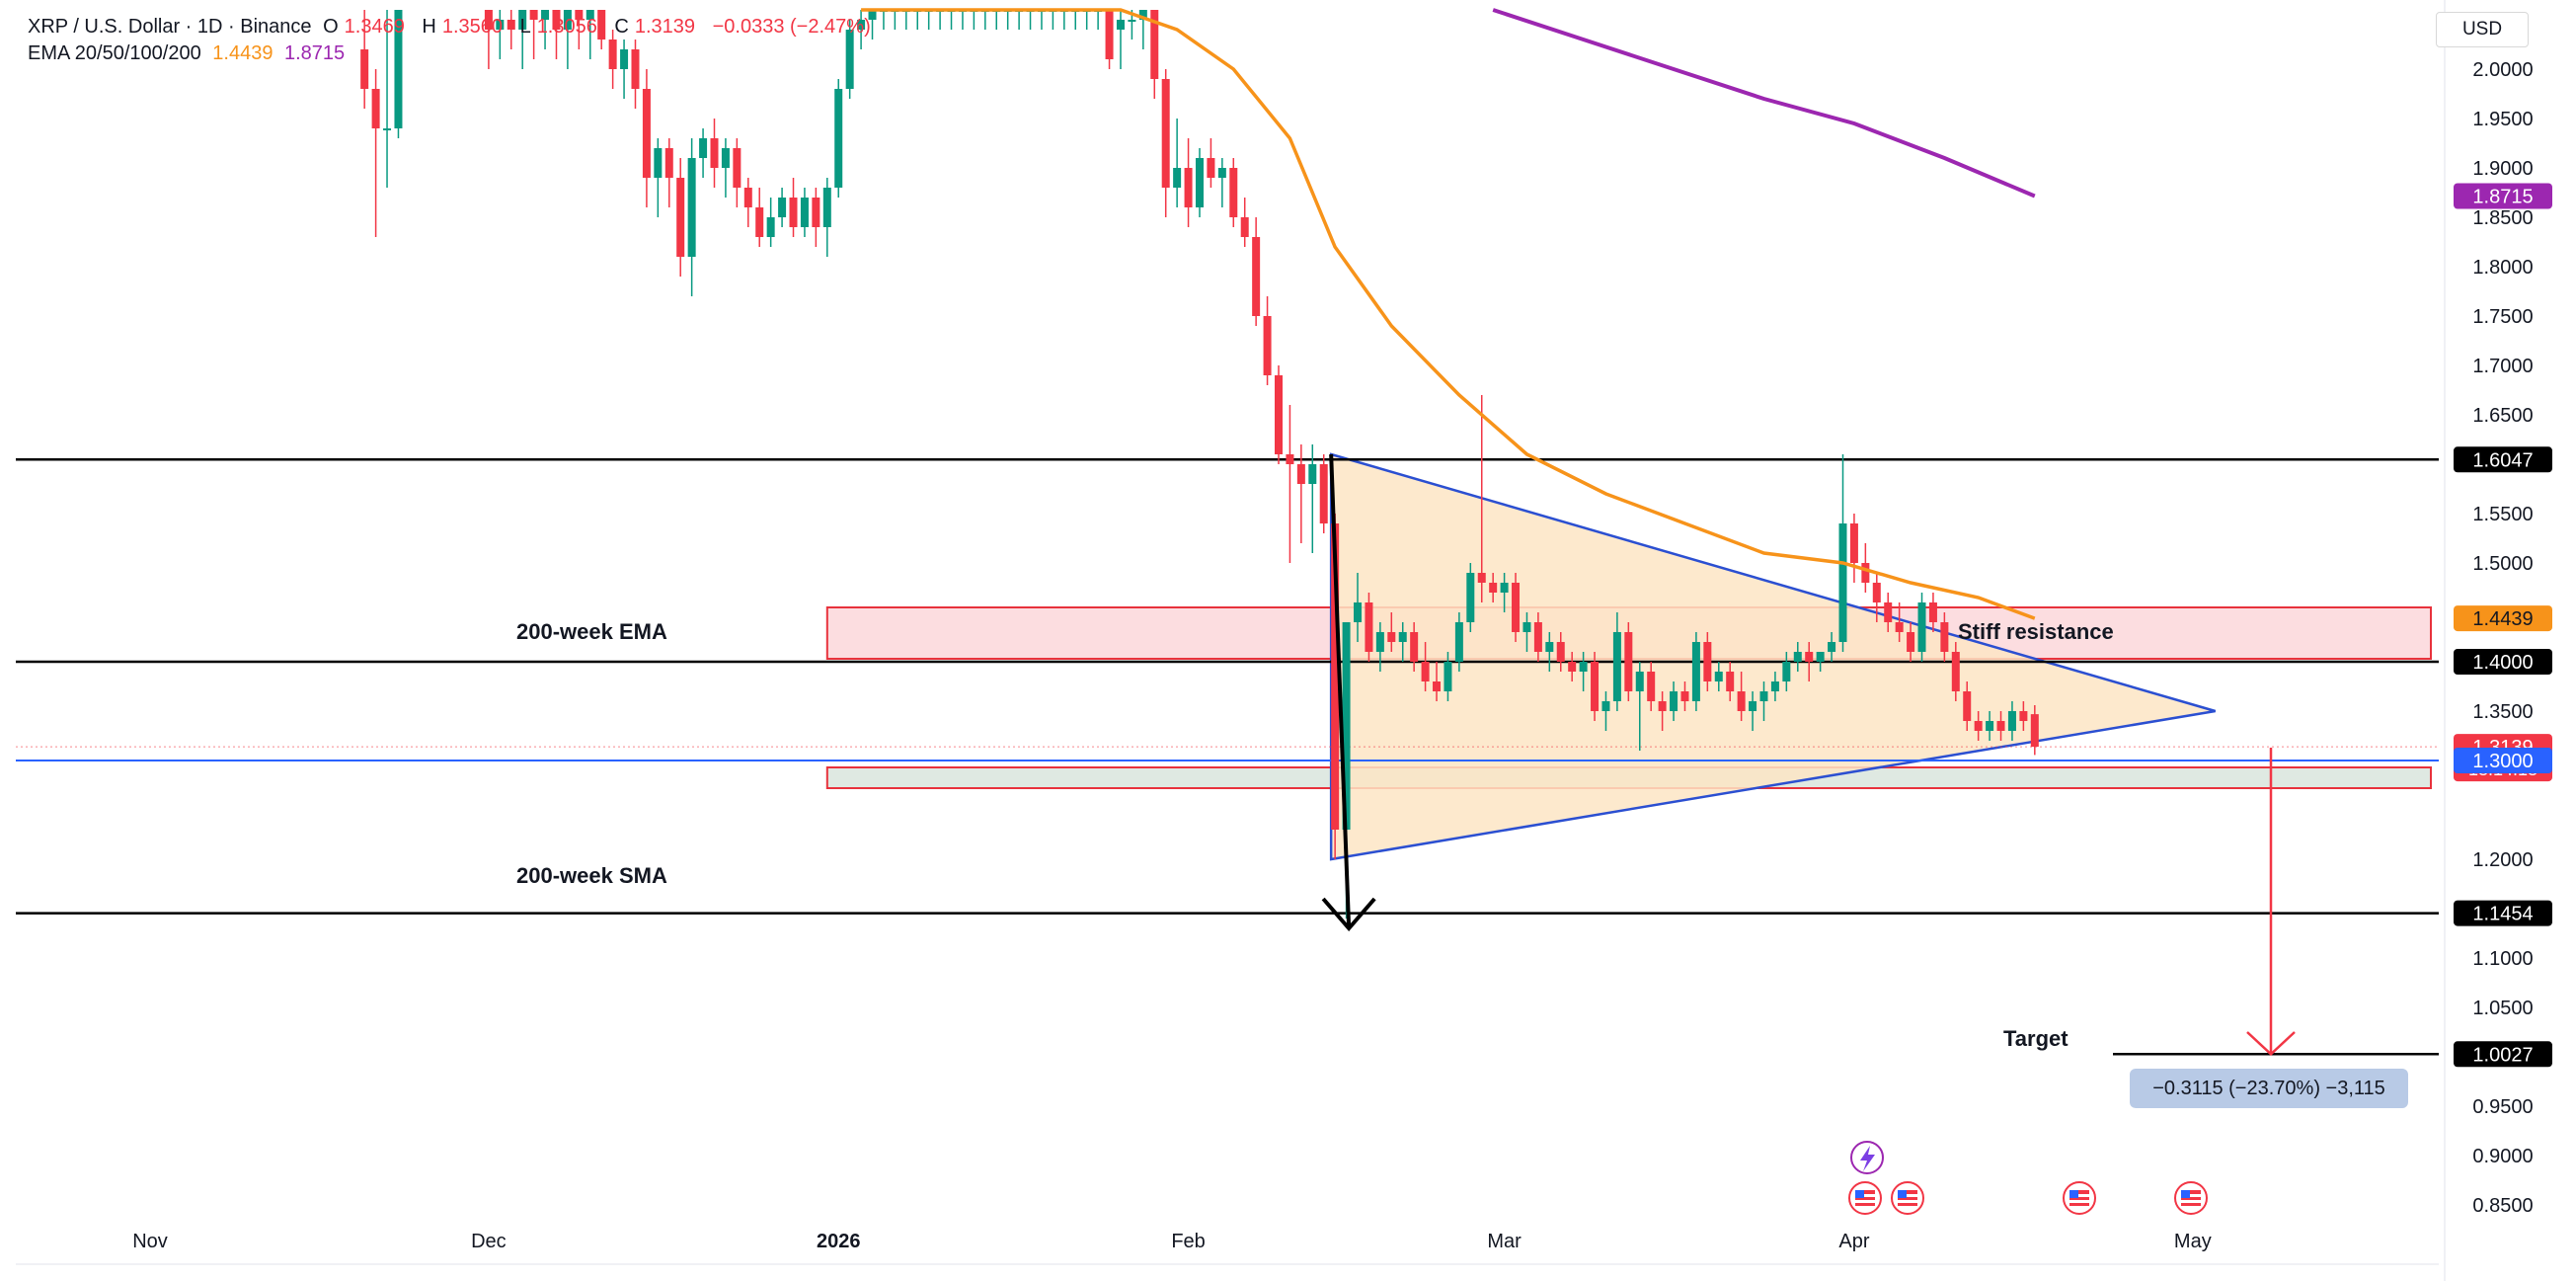 Image resolution: width=2576 pixels, height=1281 pixels. I want to click on y-tick-label: 1.2000, so click(2502, 860).